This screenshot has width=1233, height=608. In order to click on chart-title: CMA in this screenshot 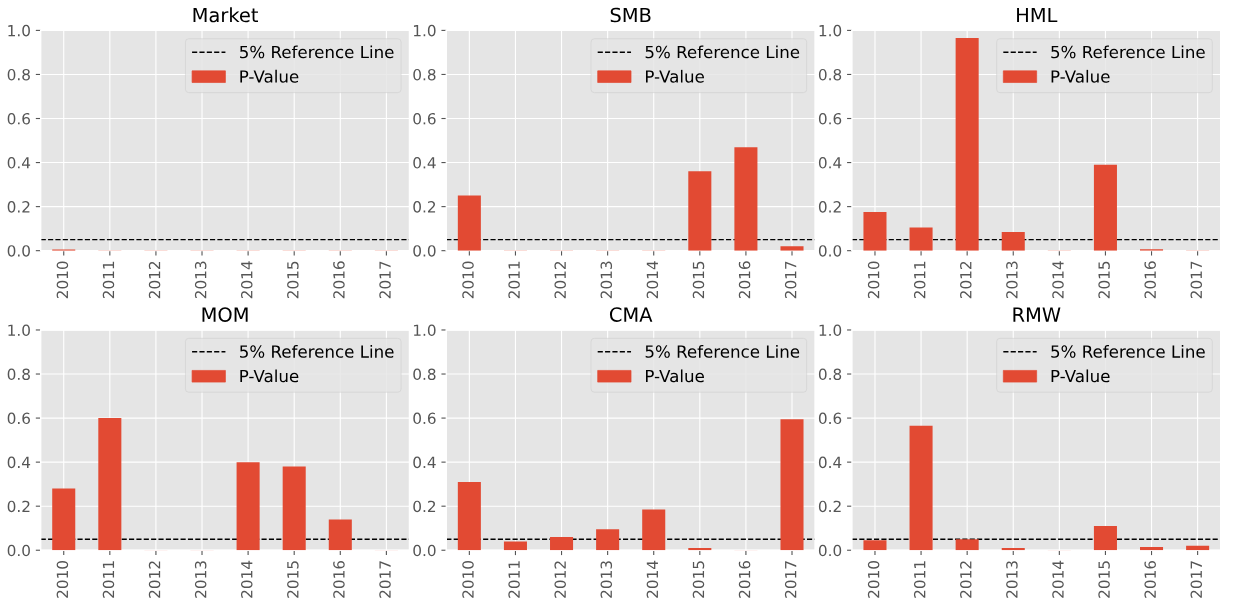, I will do `click(631, 314)`.